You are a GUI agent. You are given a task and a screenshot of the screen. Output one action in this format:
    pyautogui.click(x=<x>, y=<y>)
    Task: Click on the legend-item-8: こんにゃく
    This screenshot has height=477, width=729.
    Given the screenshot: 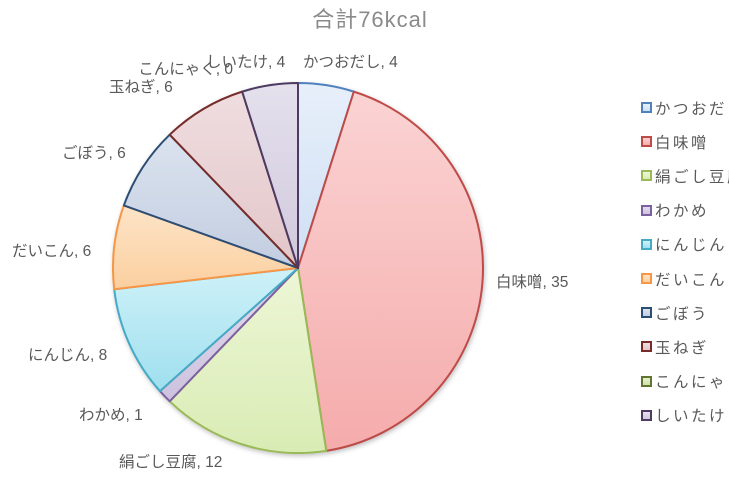 What is the action you would take?
    pyautogui.click(x=685, y=381)
    